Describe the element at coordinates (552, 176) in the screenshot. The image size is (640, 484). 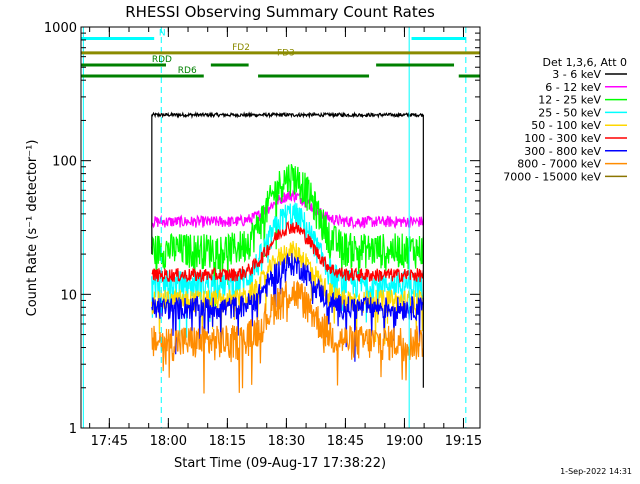
I see `legend-label-8: 7000 - 15000 keV` at that location.